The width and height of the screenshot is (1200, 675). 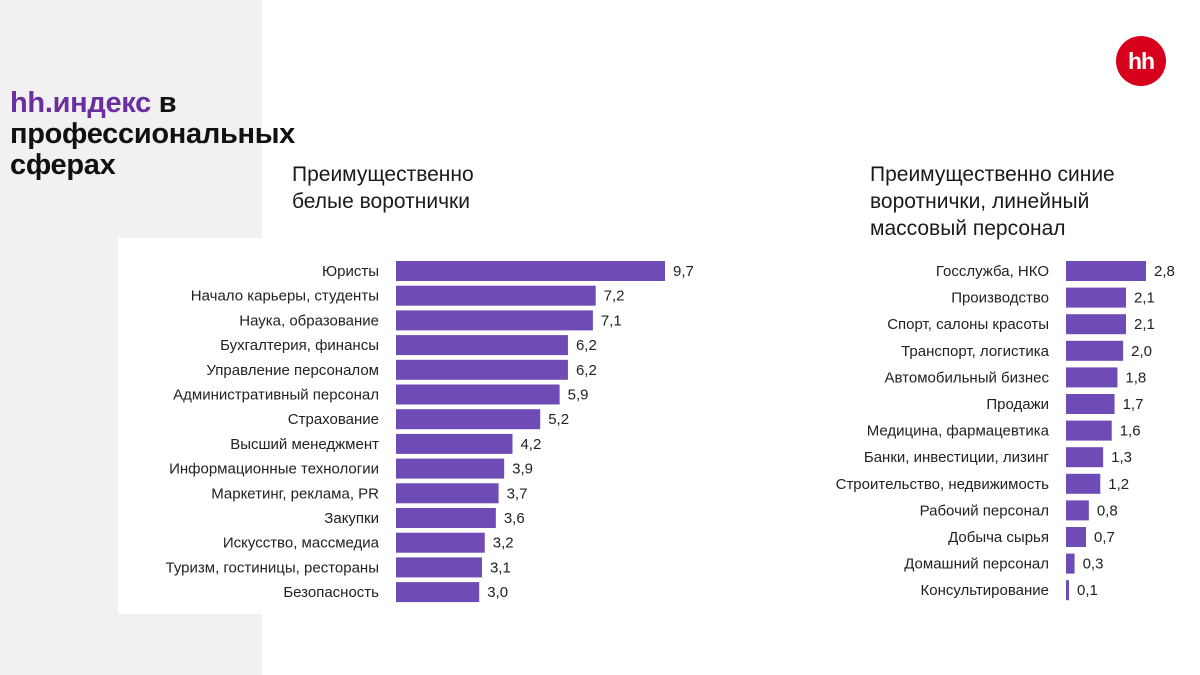 I want to click on blue-value-label-8: 1,2, so click(x=1118, y=484).